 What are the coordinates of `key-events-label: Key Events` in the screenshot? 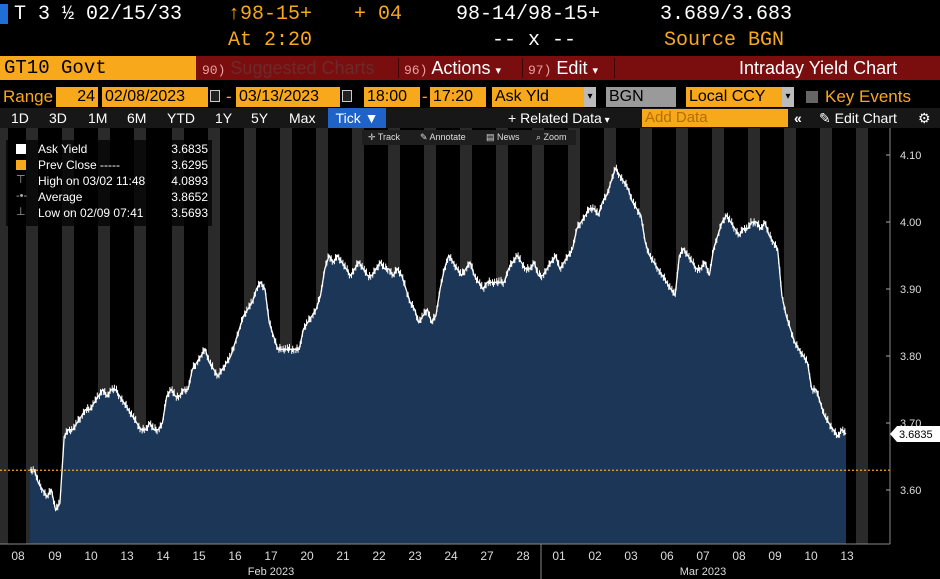 It's located at (868, 96).